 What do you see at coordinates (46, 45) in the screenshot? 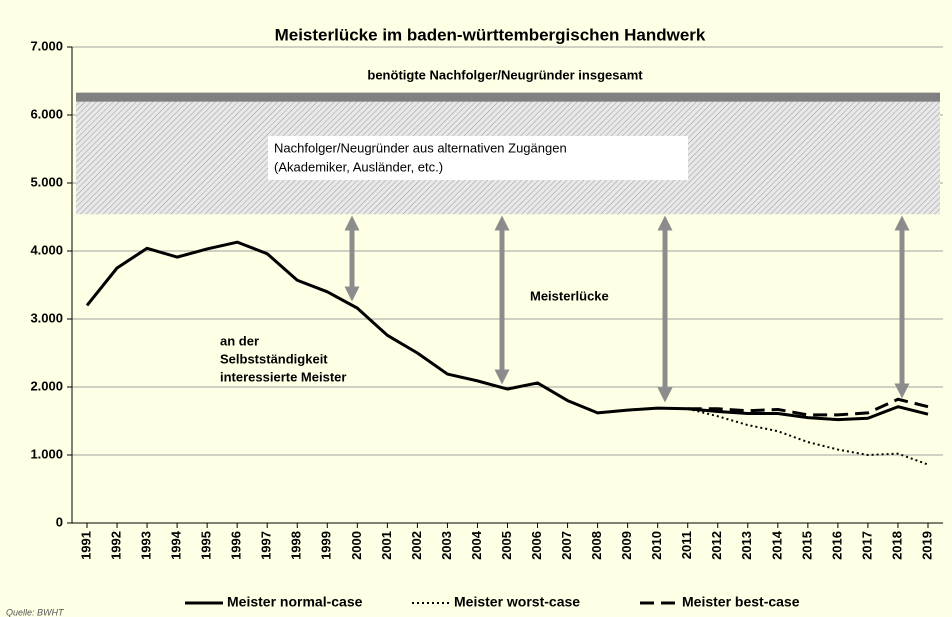
I see `y-tick-label: 7.000` at bounding box center [46, 45].